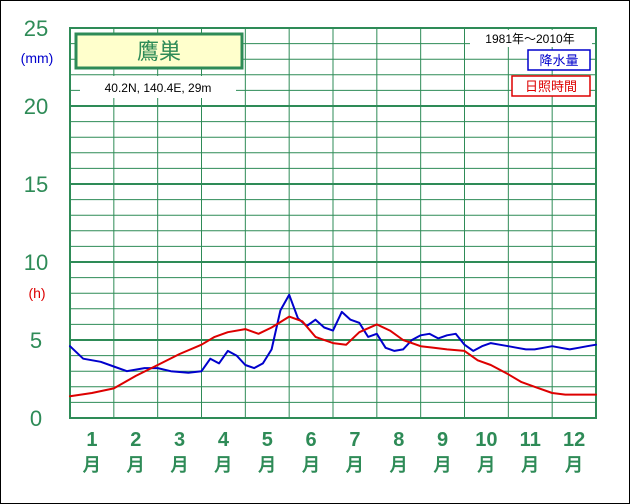  What do you see at coordinates (36, 293) in the screenshot?
I see `y-unit-sun: (h)` at bounding box center [36, 293].